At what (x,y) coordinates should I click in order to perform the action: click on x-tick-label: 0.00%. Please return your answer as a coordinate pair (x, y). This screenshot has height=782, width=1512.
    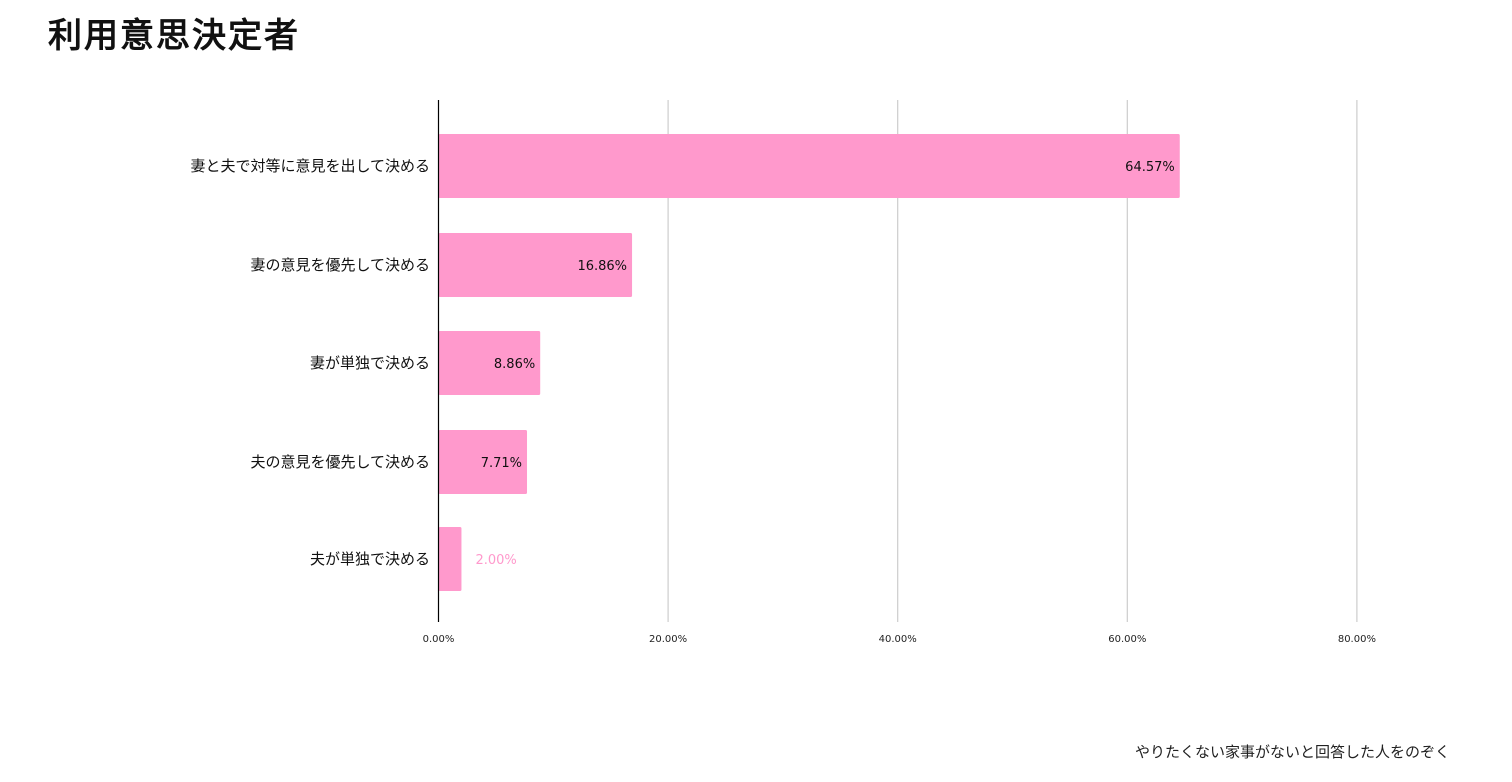
    Looking at the image, I should click on (439, 639).